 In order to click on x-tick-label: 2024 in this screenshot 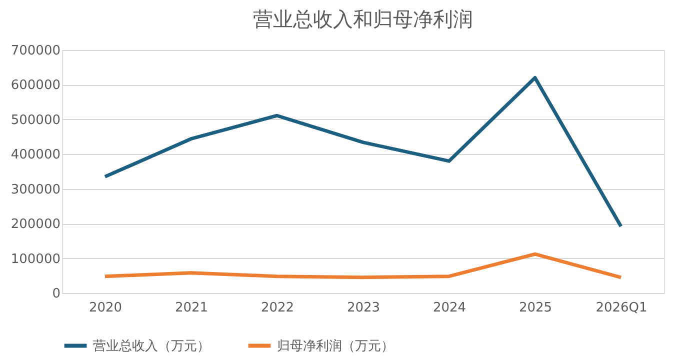, I will do `click(449, 308)`.